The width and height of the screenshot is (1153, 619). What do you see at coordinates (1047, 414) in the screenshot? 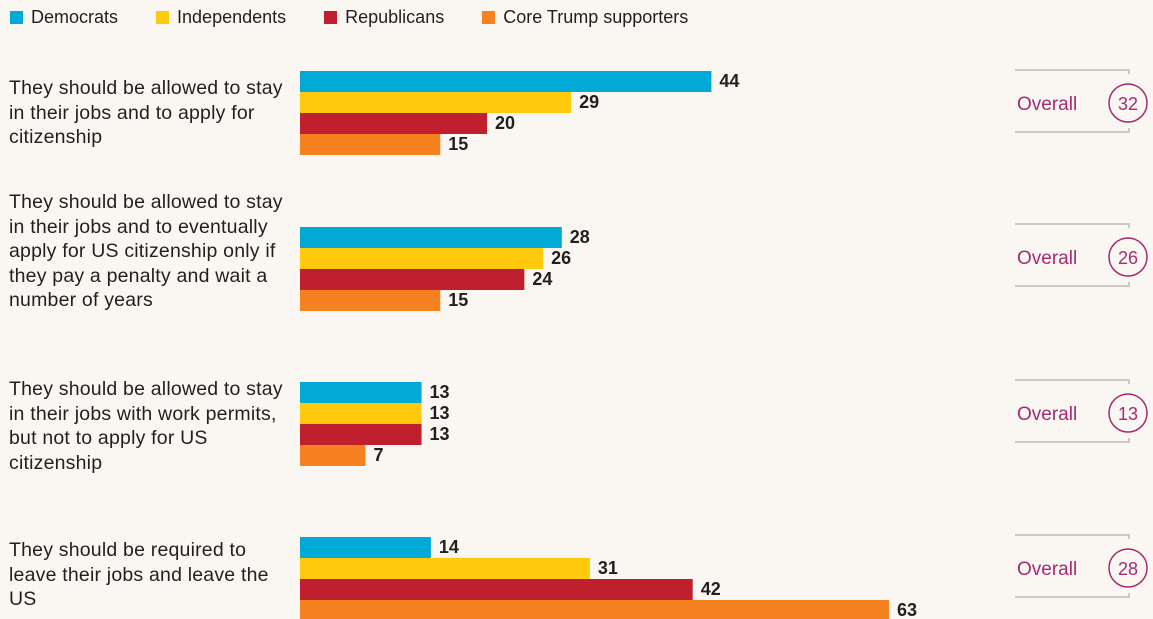
I see `overall-label-3: Overall` at bounding box center [1047, 414].